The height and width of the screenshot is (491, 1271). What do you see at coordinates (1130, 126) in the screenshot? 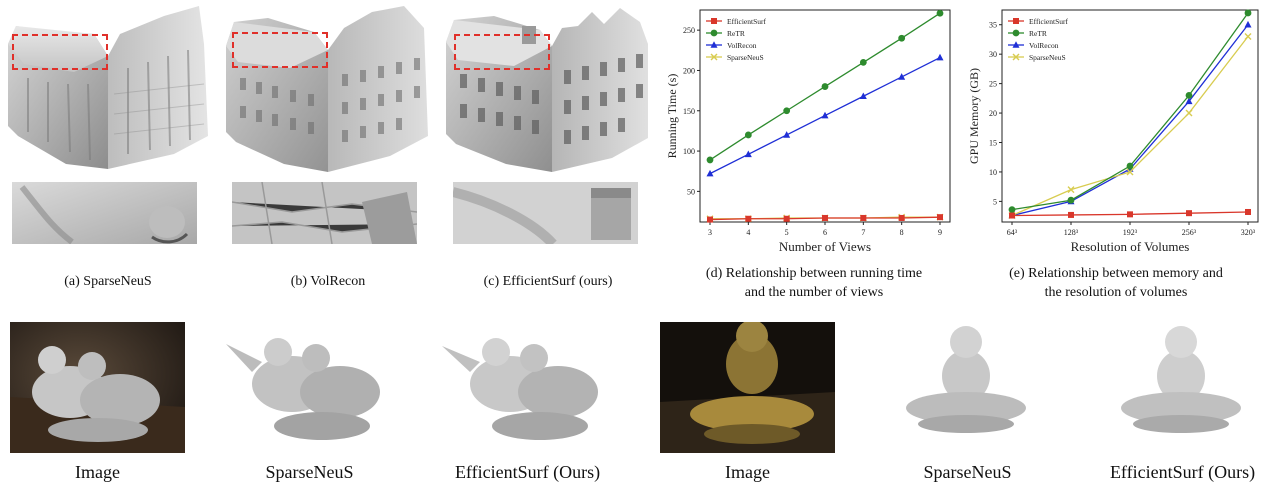
I see `chart1-series-sparseneus` at bounding box center [1130, 126].